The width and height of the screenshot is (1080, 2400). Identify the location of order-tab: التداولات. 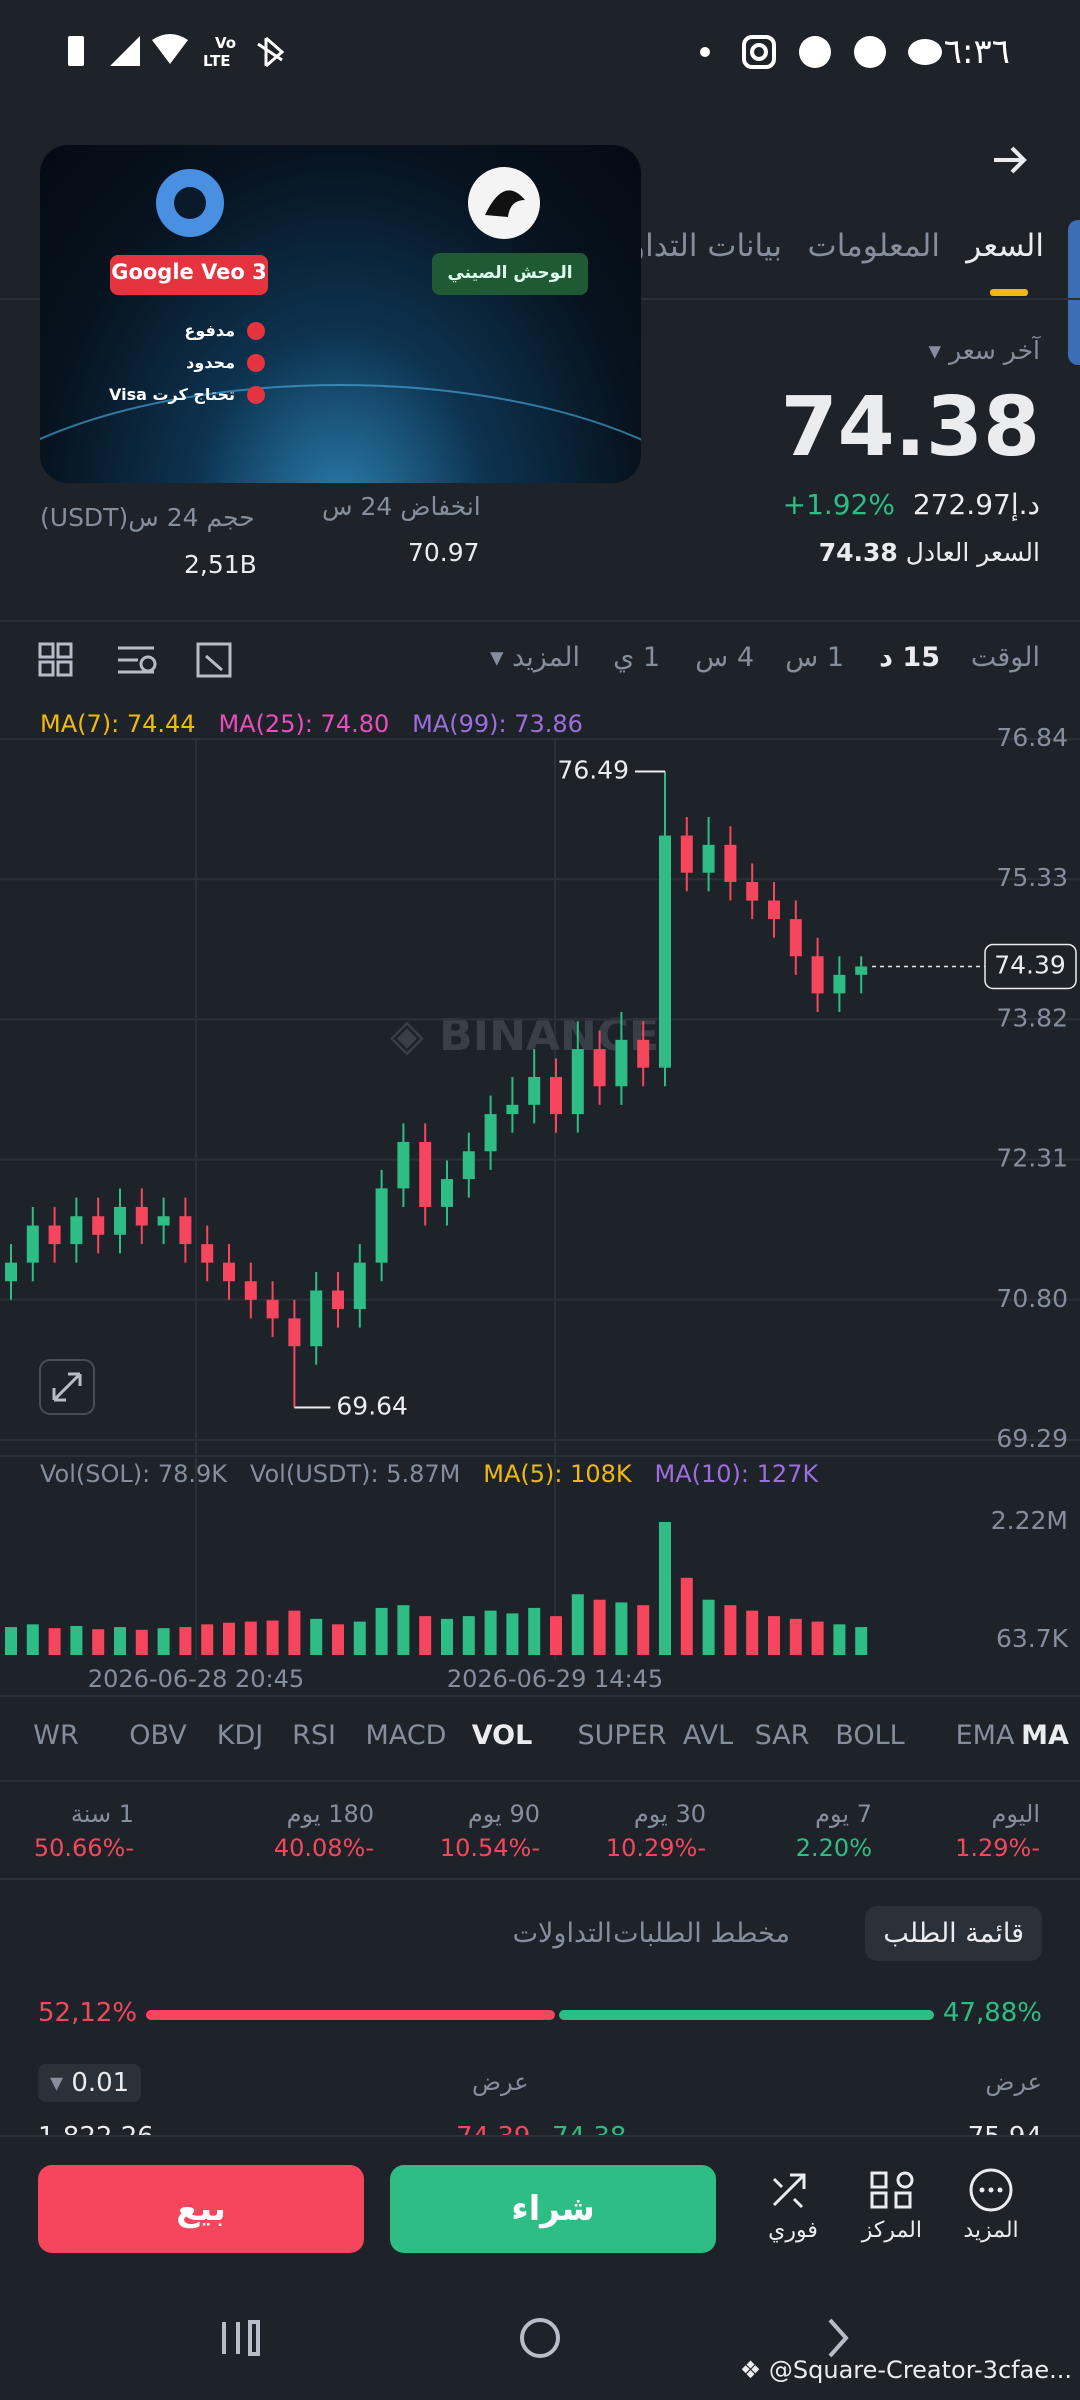
(562, 1933).